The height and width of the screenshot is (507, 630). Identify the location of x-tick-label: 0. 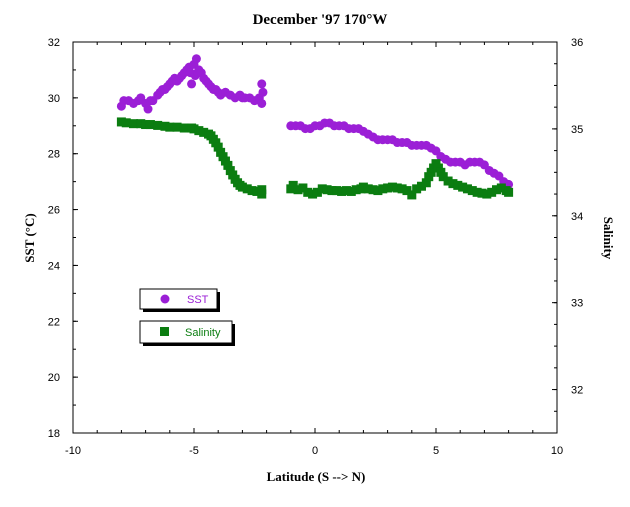
(315, 451).